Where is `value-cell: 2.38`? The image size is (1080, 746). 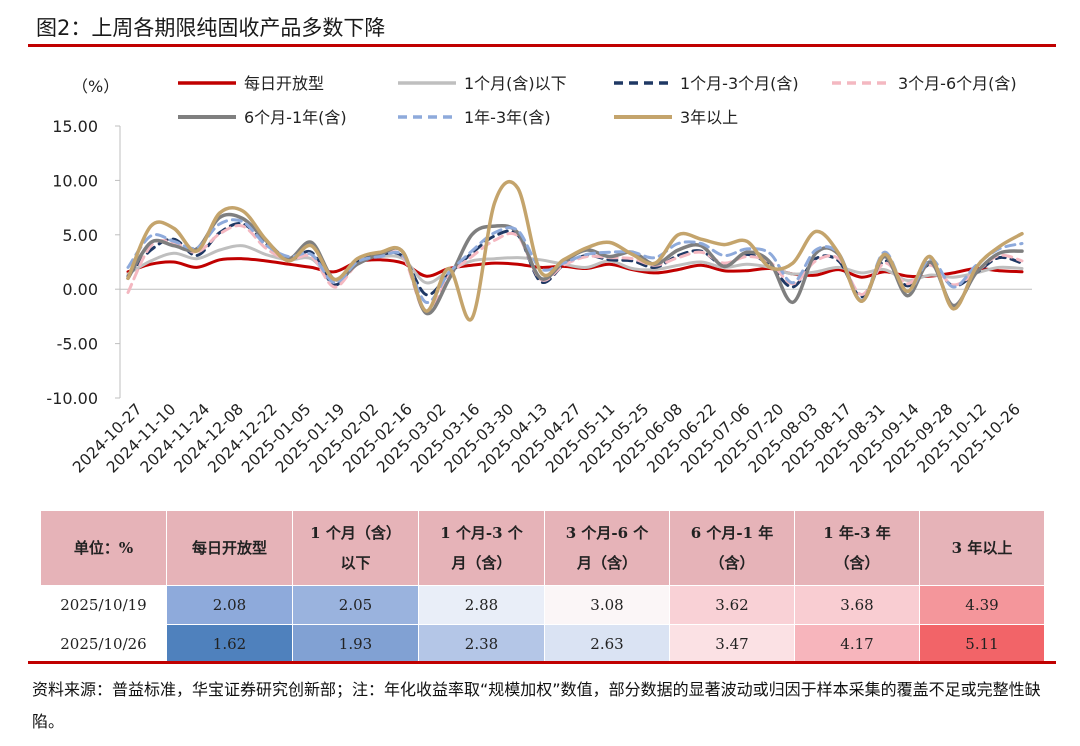
value-cell: 2.38 is located at coordinates (481, 644).